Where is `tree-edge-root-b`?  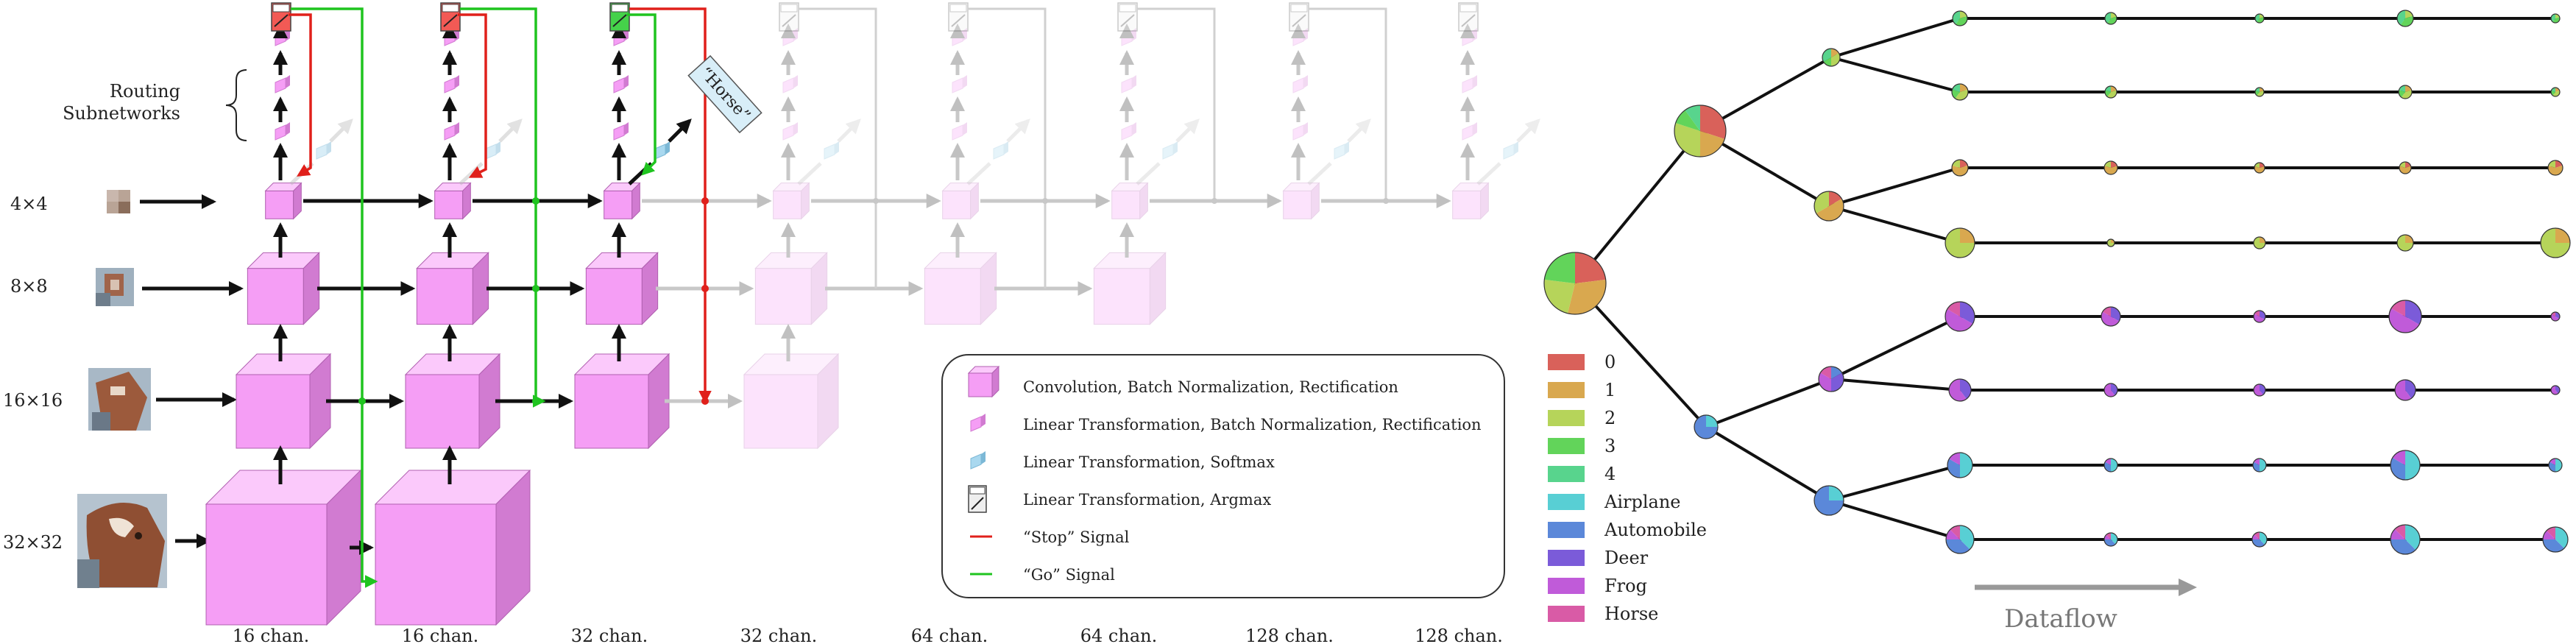
tree-edge-root-b is located at coordinates (1641, 355).